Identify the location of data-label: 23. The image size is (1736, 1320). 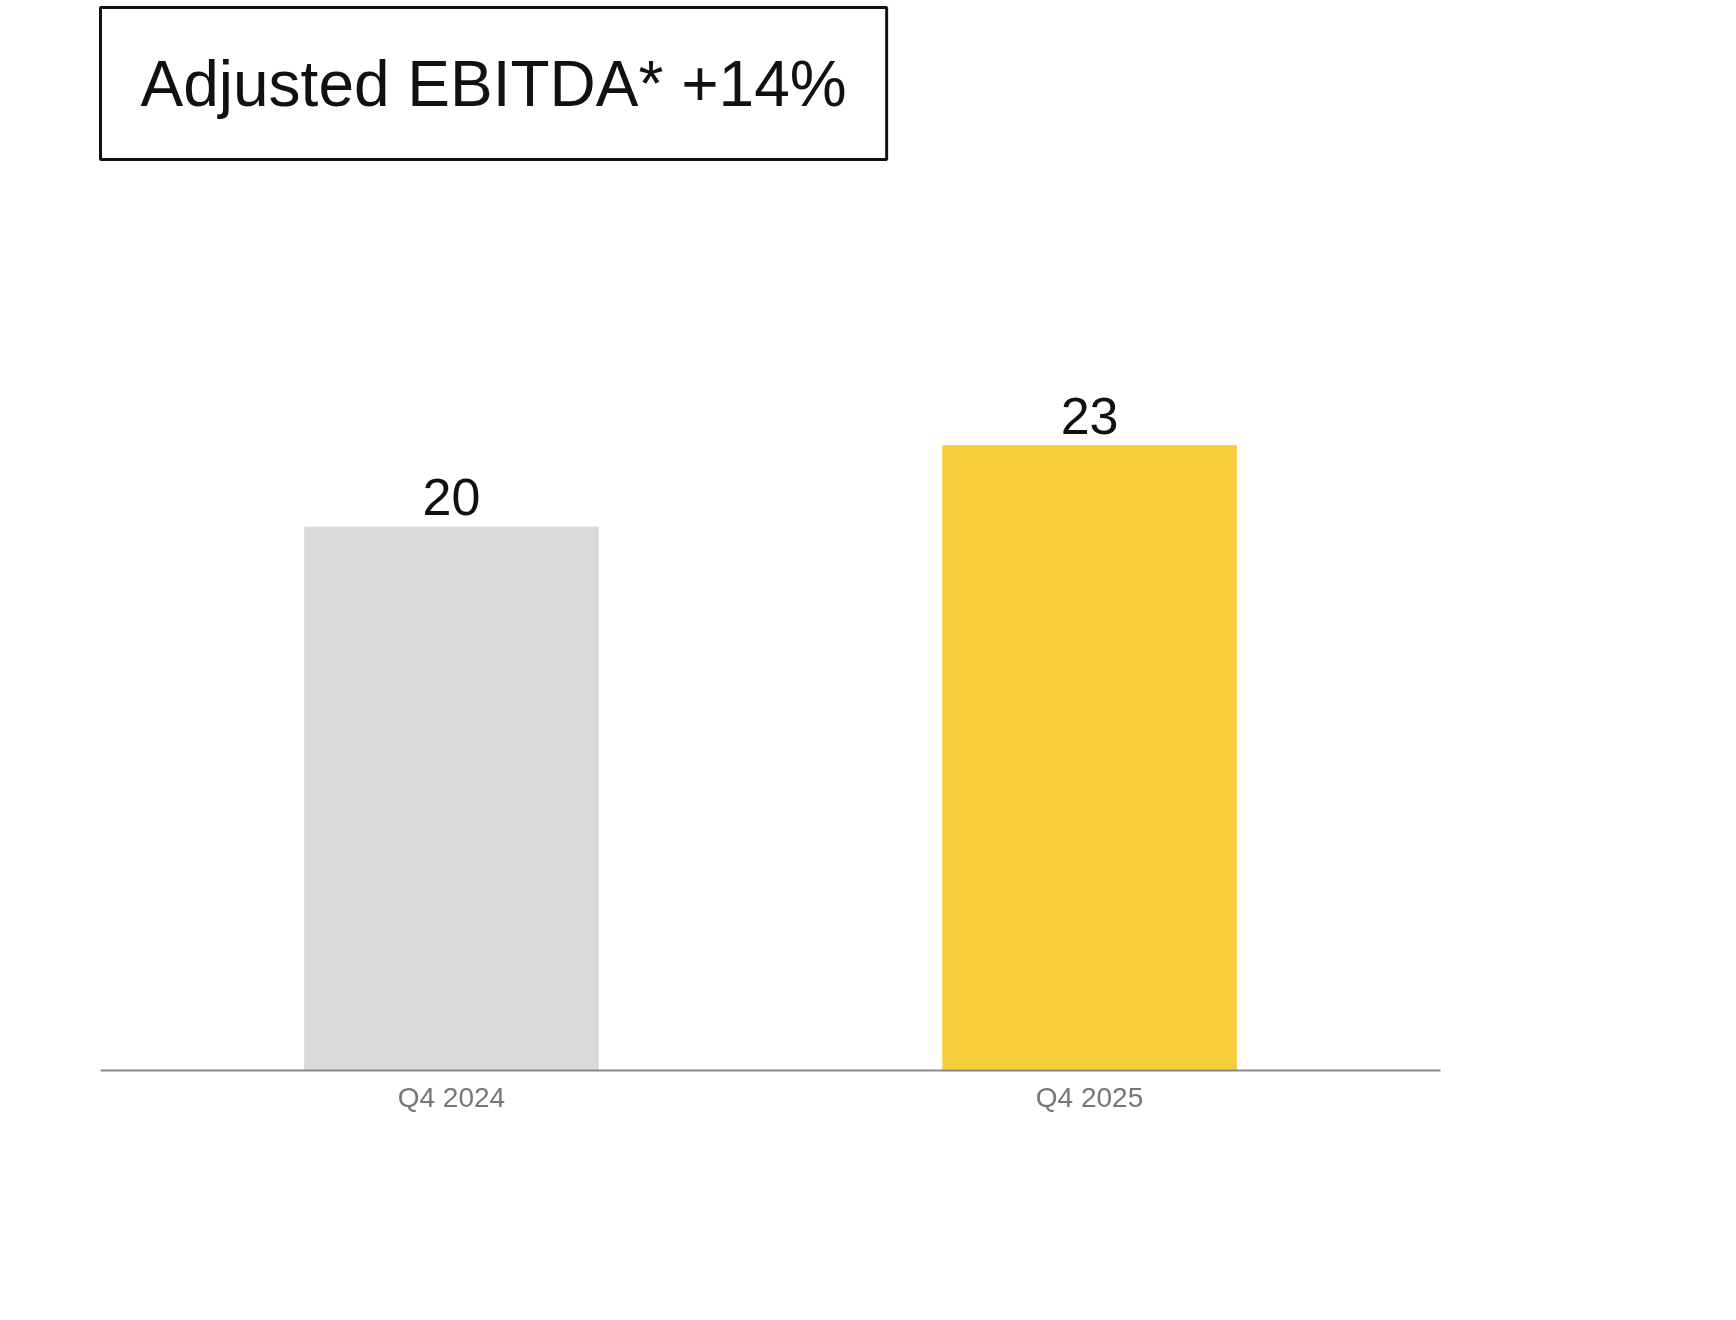
(1089, 415).